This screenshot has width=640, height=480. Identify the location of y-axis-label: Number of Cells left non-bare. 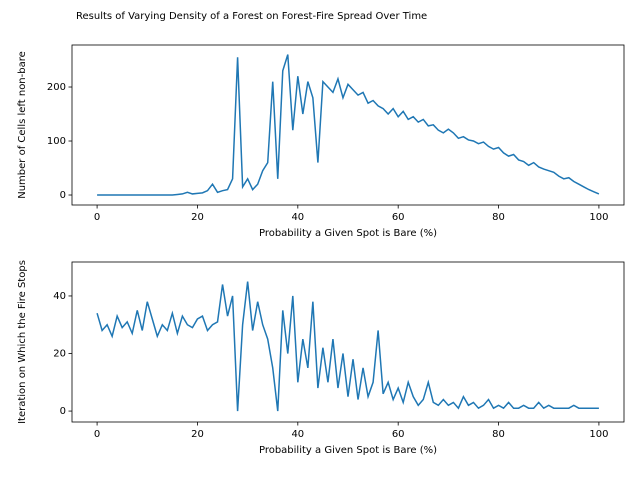
(22, 125).